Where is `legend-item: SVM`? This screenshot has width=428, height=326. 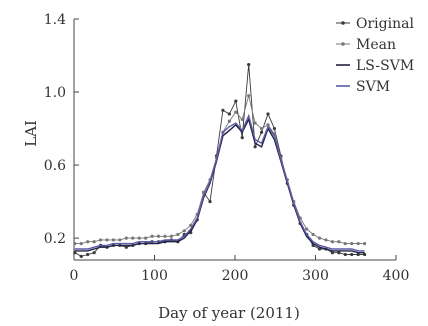
legend-item: SVM is located at coordinates (363, 87).